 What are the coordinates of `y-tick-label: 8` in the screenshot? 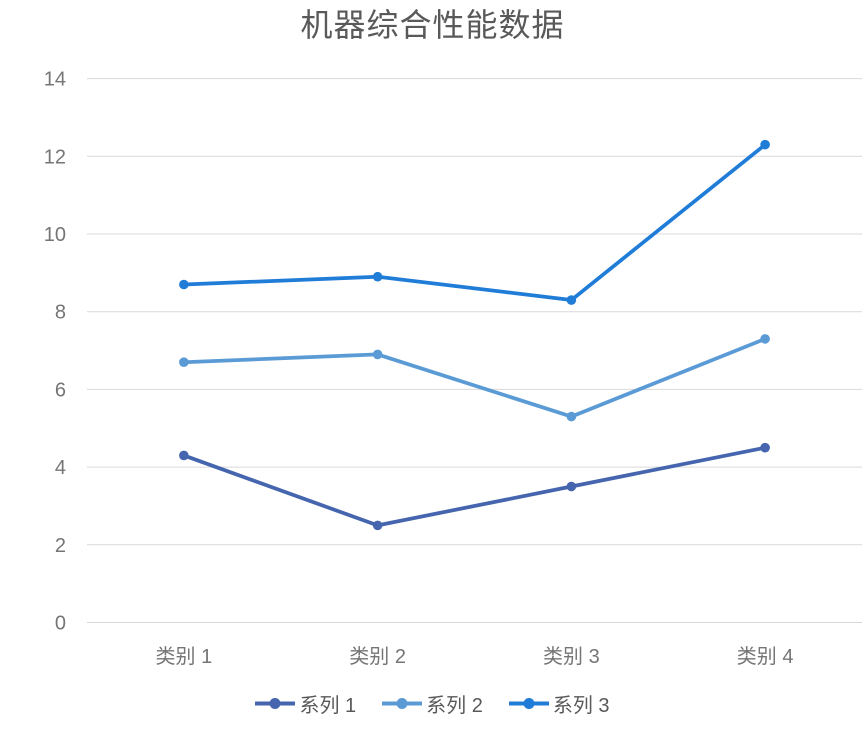 It's located at (60, 313).